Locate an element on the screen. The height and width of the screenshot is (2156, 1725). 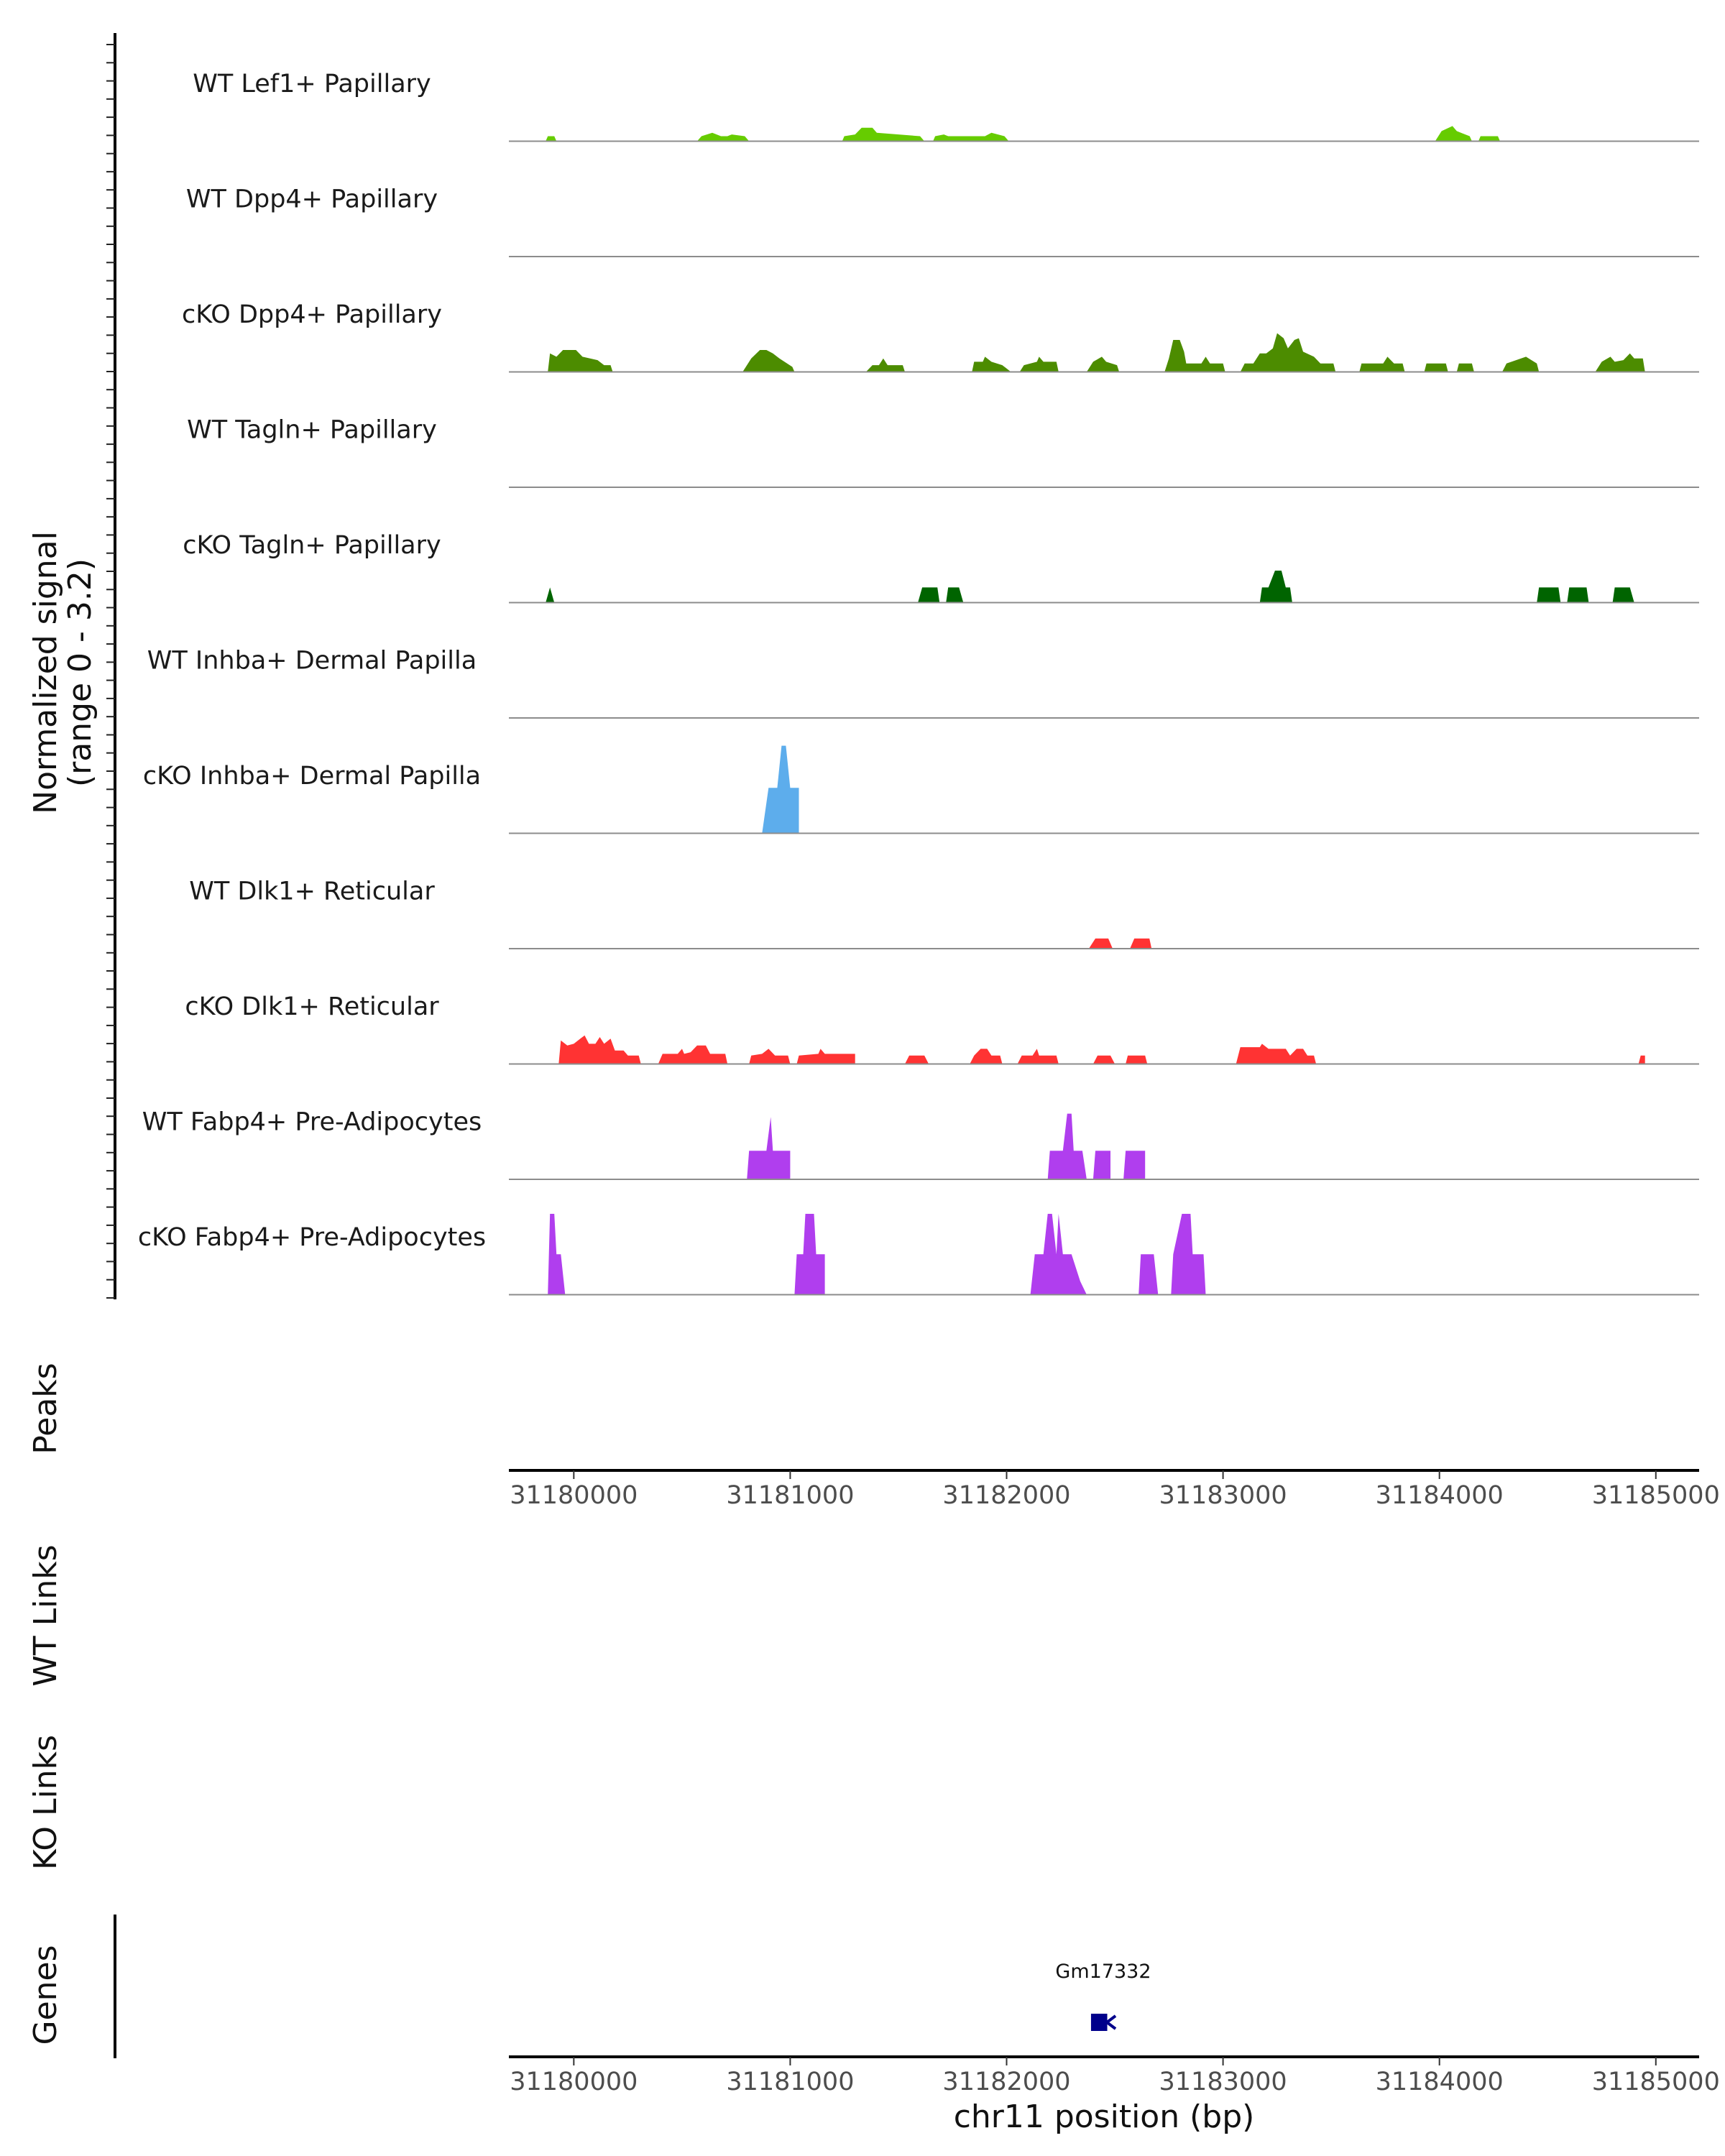
gene-gm17332: Gm17332 is located at coordinates (1103, 1996).